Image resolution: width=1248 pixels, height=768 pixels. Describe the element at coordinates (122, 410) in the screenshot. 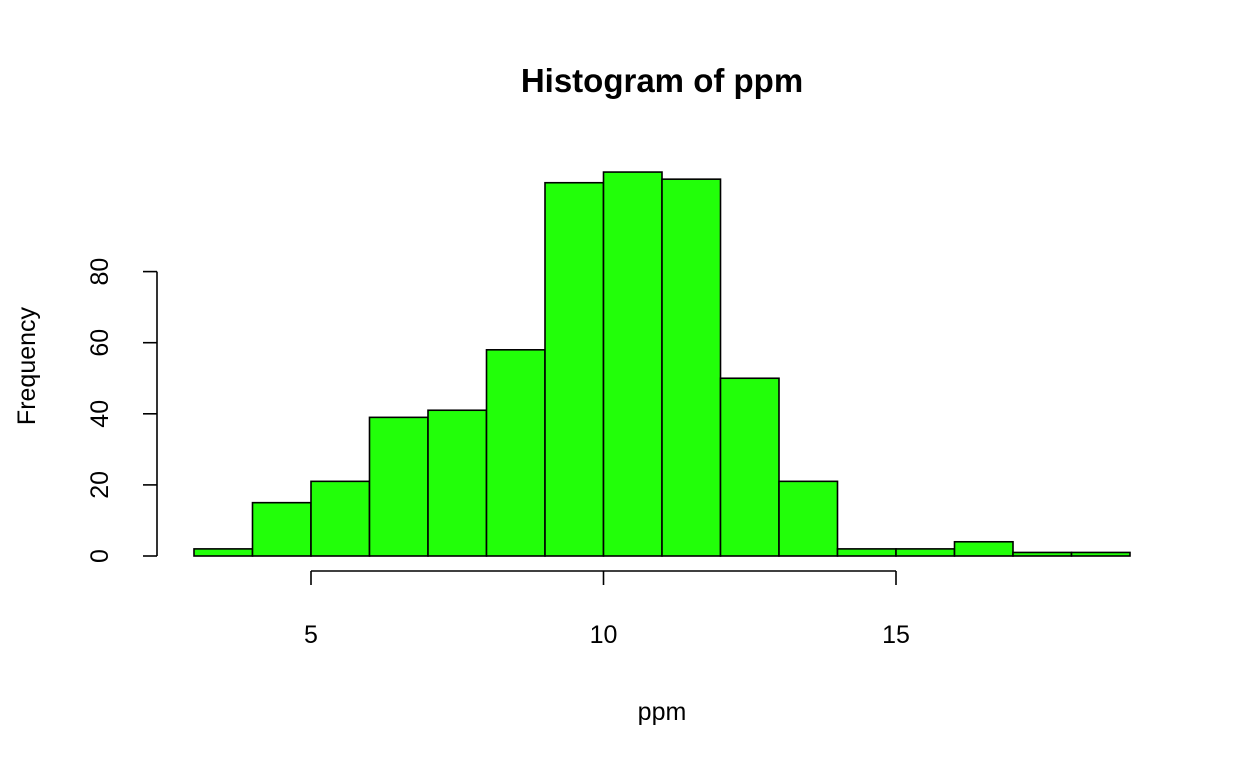

I see `y-axis: 0 20 40 60 80` at that location.